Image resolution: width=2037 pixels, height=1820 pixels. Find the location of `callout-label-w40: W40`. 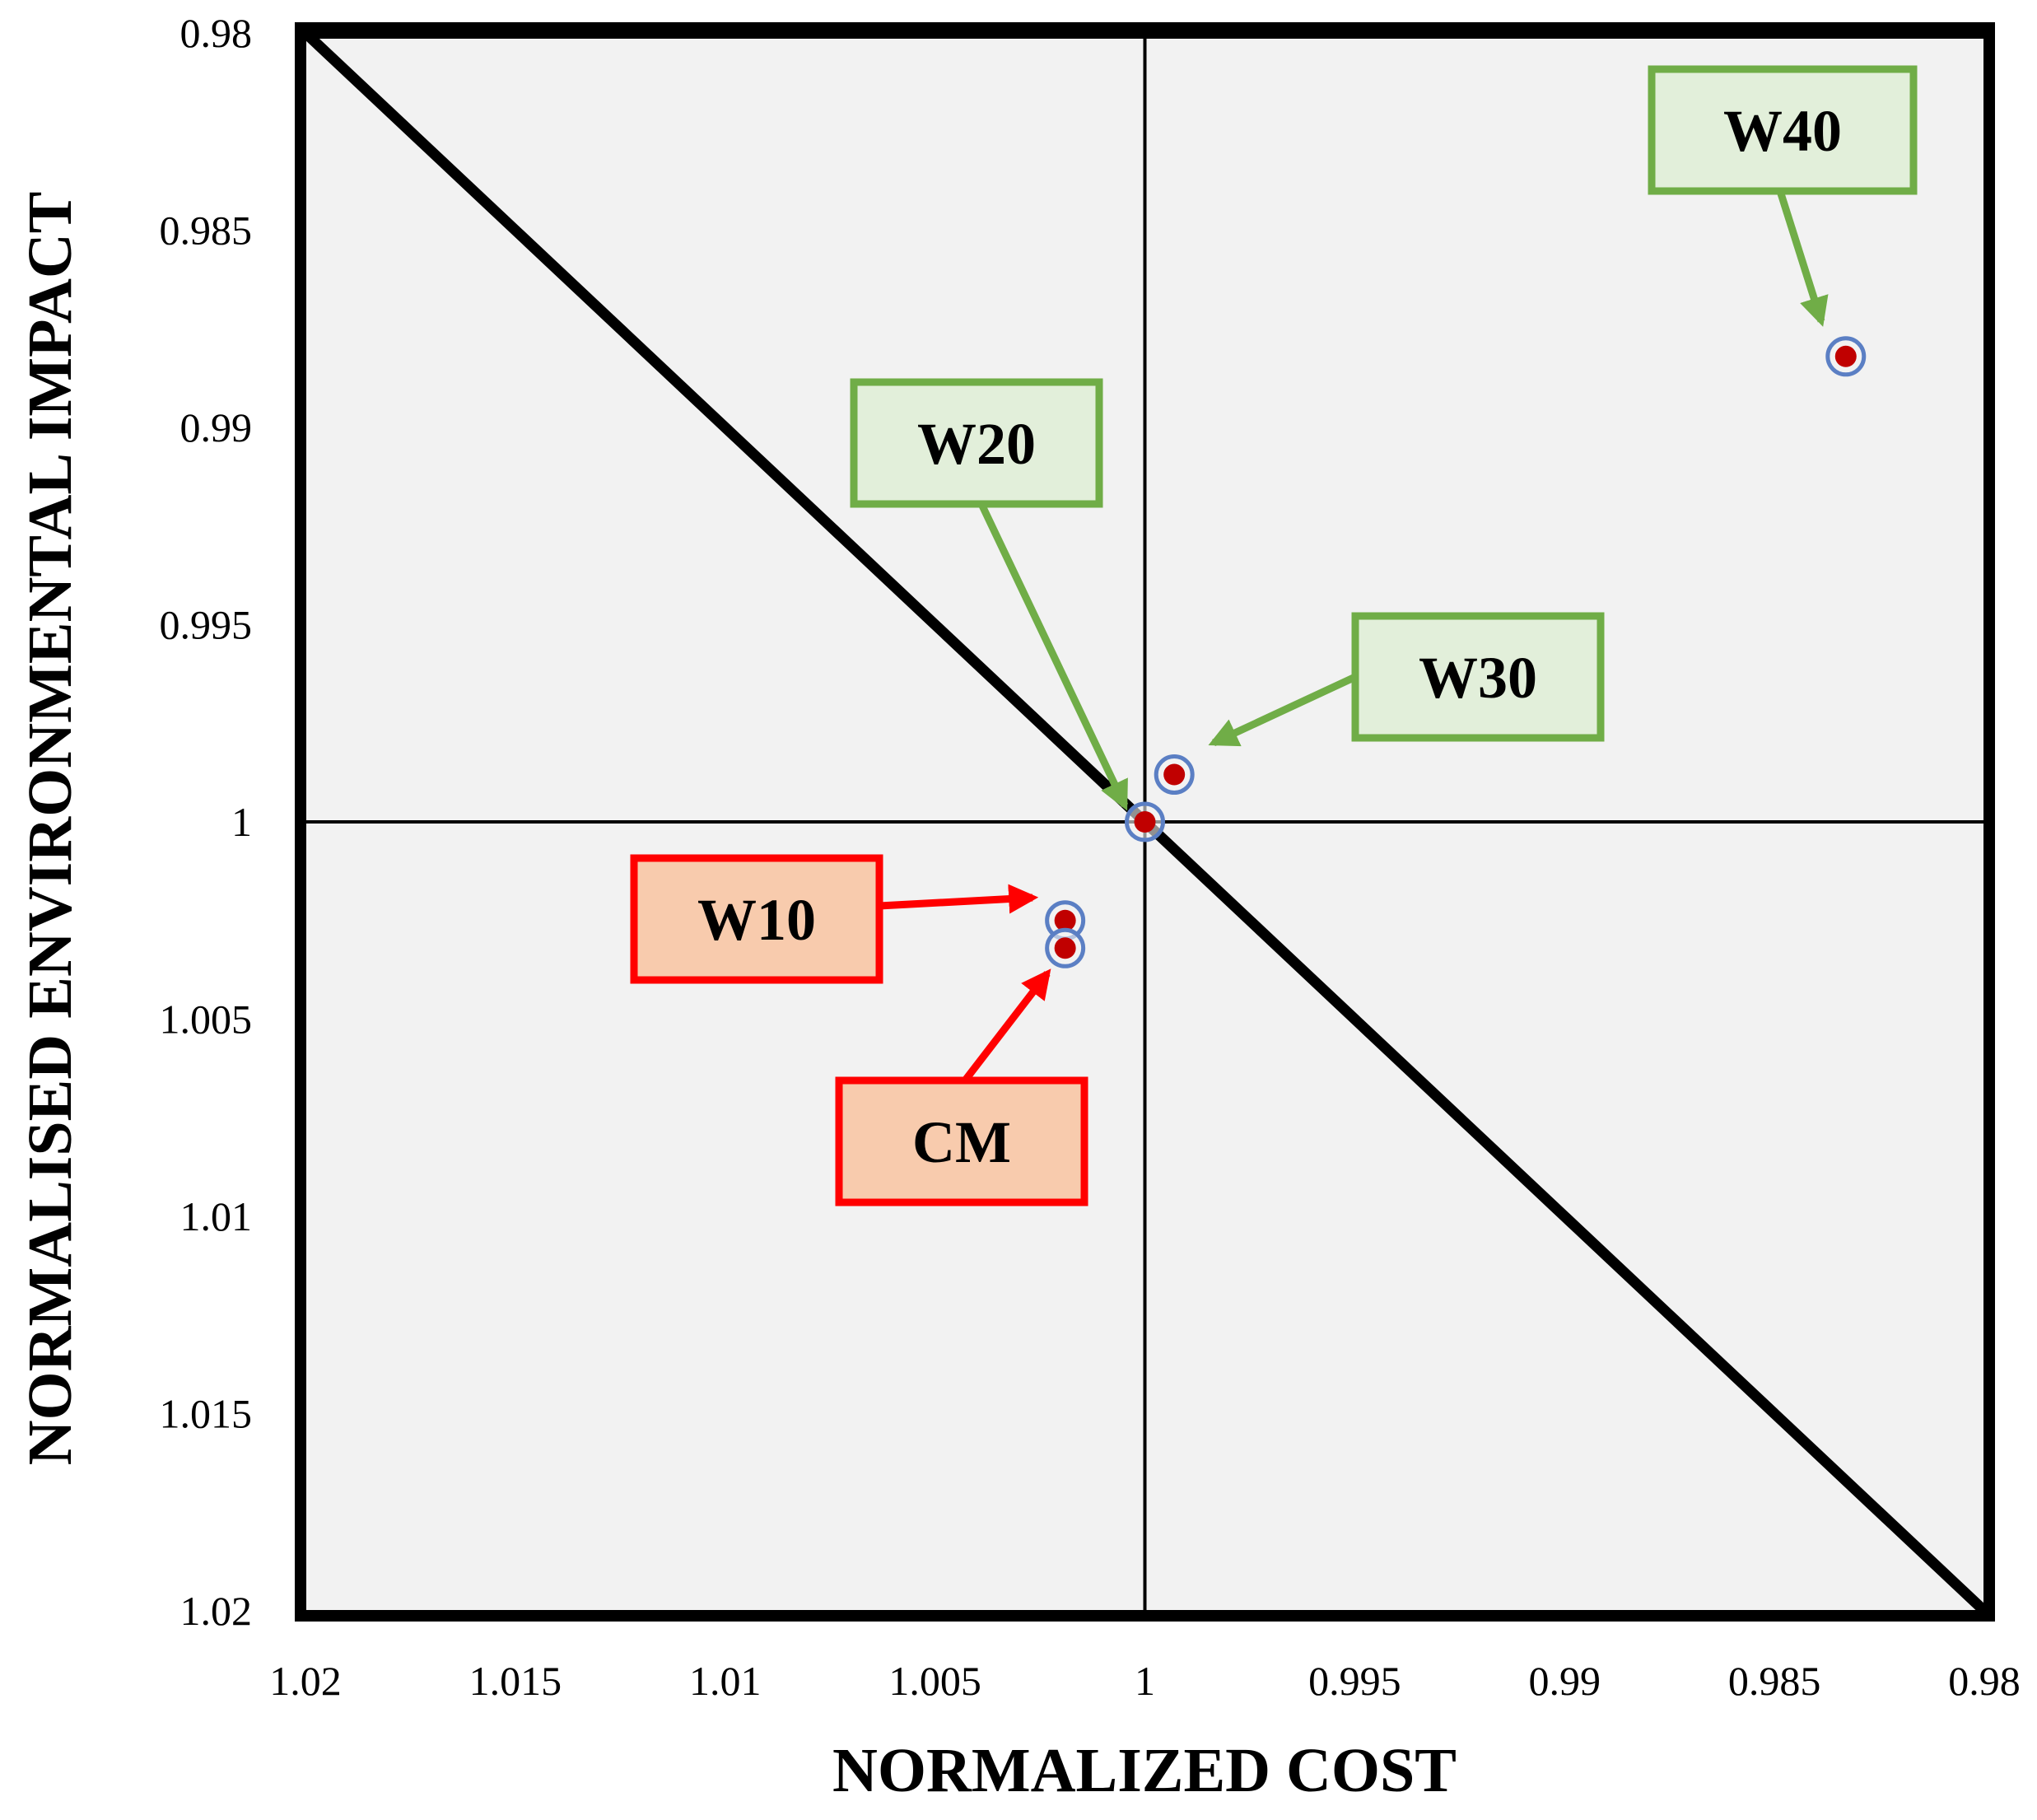

callout-label-w40: W40 is located at coordinates (1782, 131).